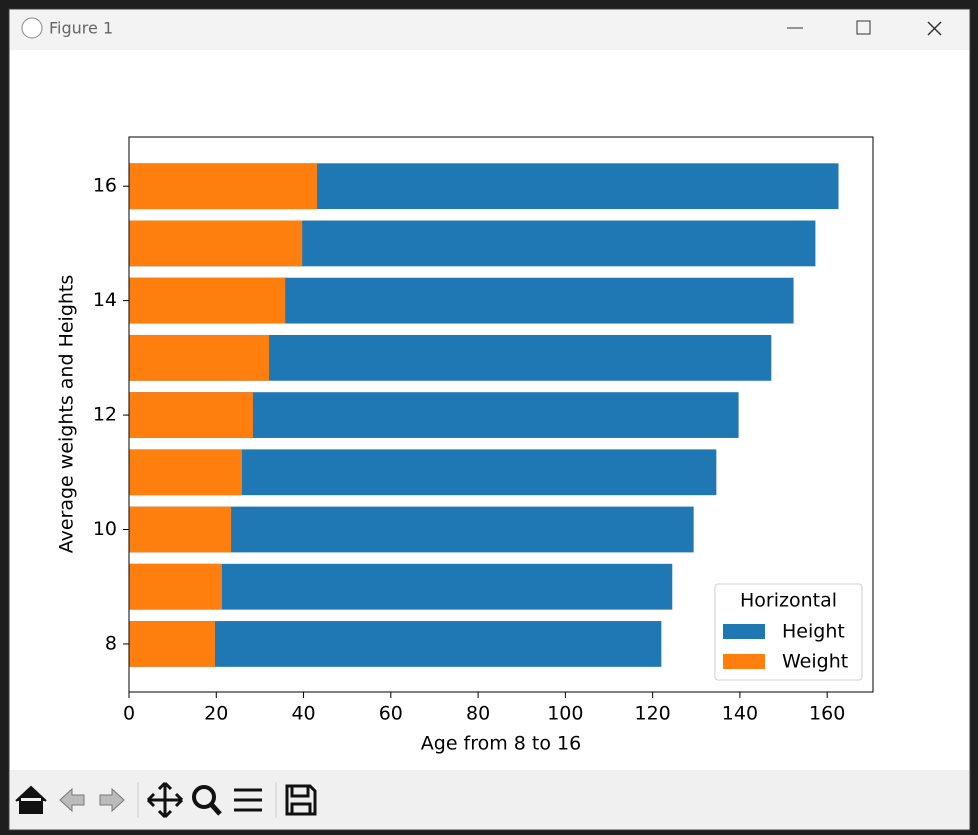  Describe the element at coordinates (565, 714) in the screenshot. I see `x-tick-label: 100` at that location.